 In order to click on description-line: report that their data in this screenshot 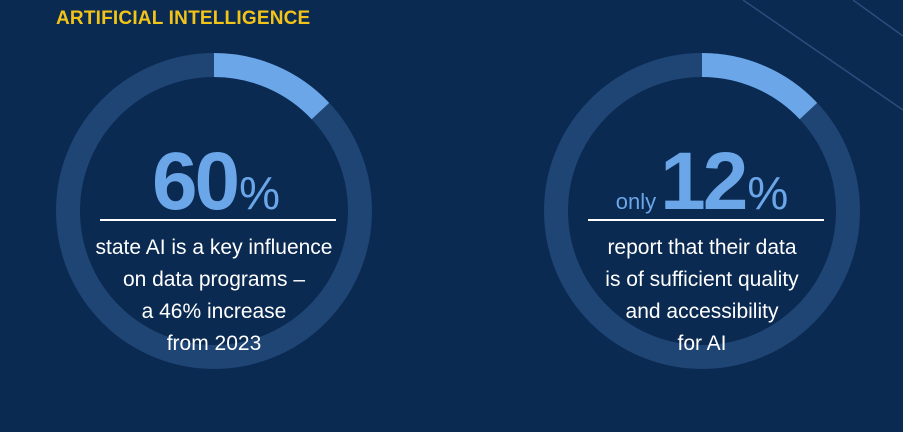, I will do `click(702, 247)`.